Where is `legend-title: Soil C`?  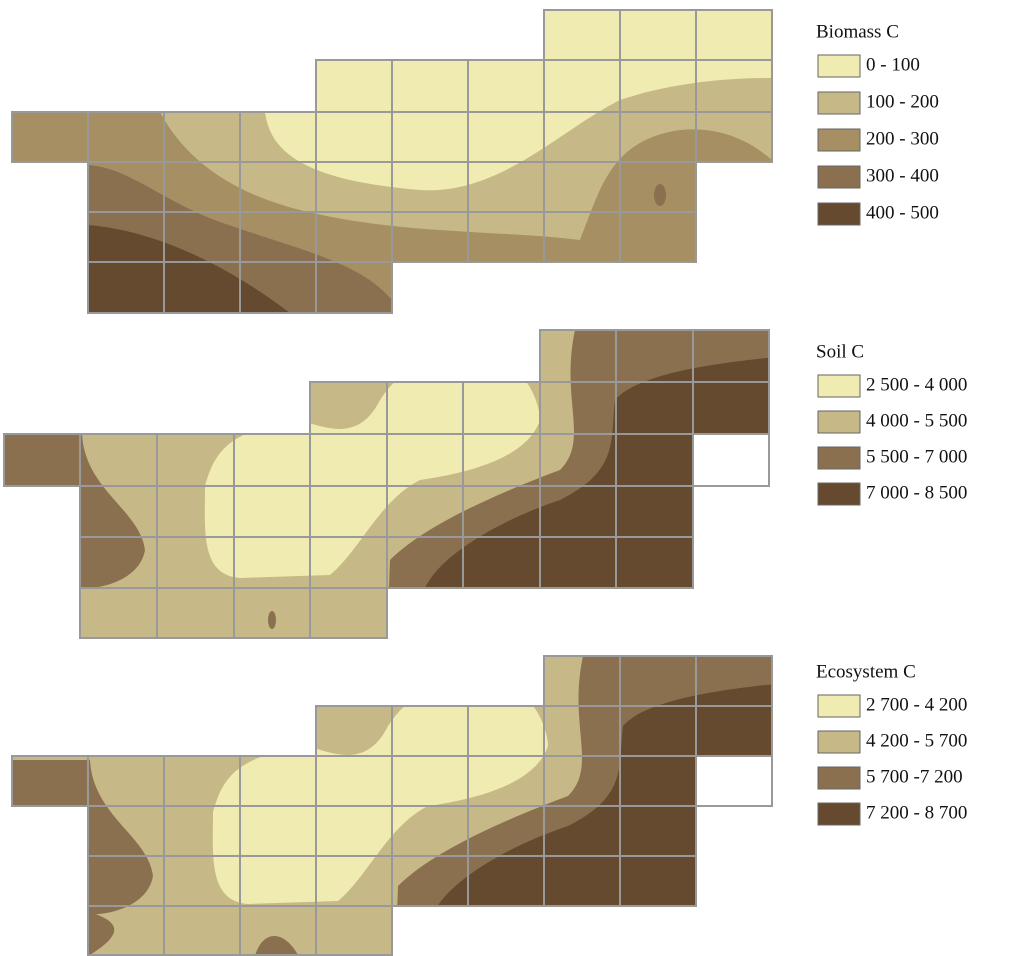 legend-title: Soil C is located at coordinates (840, 351).